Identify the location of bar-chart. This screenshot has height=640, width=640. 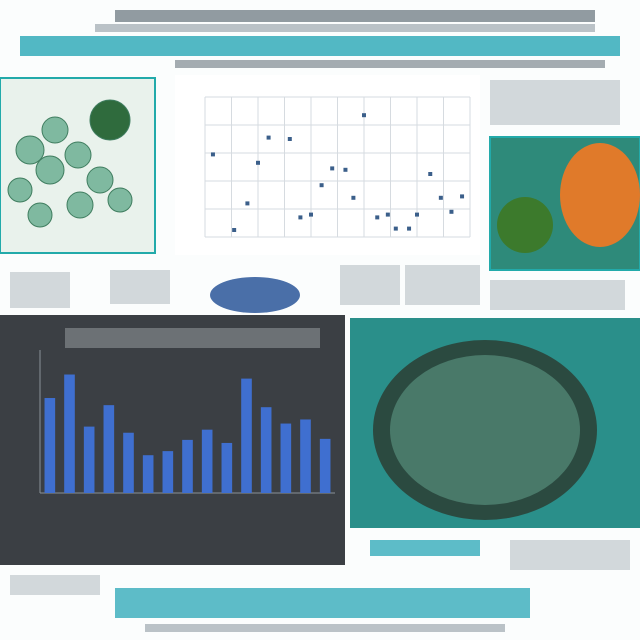
(187, 422).